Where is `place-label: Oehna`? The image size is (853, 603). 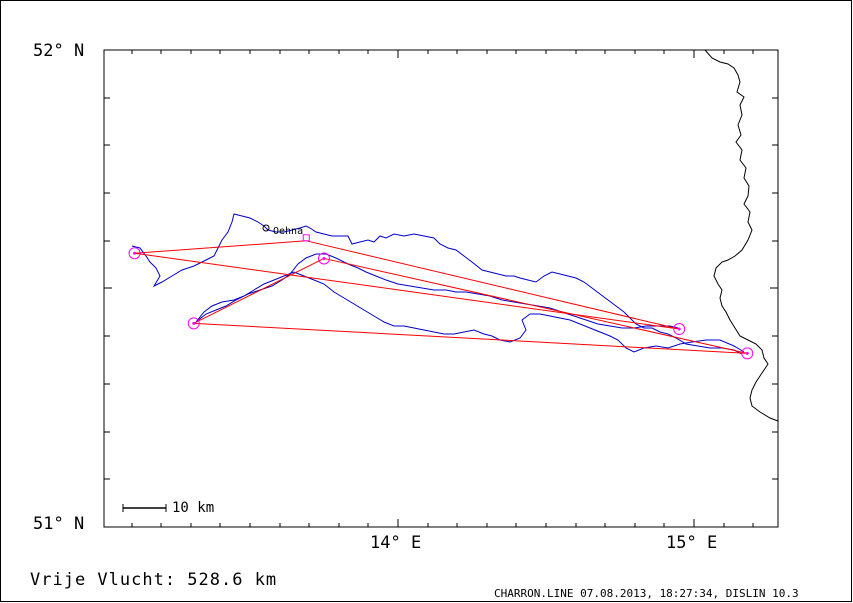
place-label: Oehna is located at coordinates (288, 231).